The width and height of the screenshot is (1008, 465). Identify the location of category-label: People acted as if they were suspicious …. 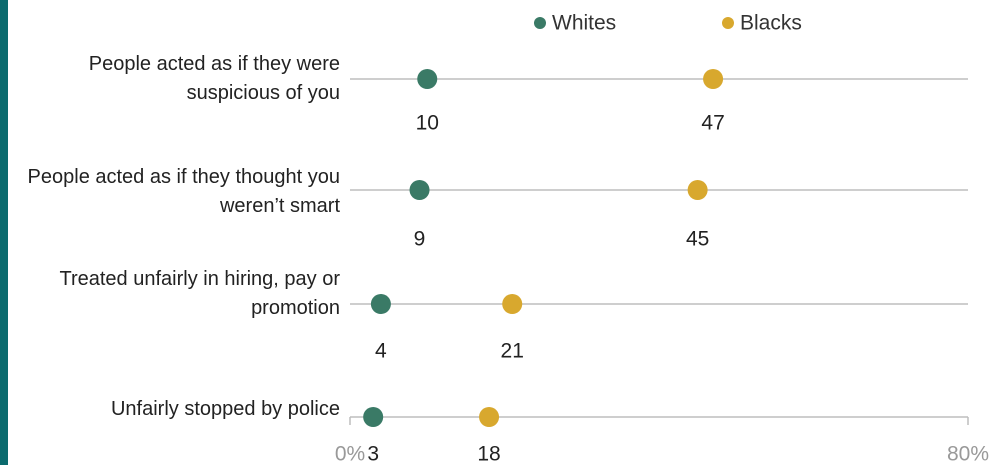
(214, 78).